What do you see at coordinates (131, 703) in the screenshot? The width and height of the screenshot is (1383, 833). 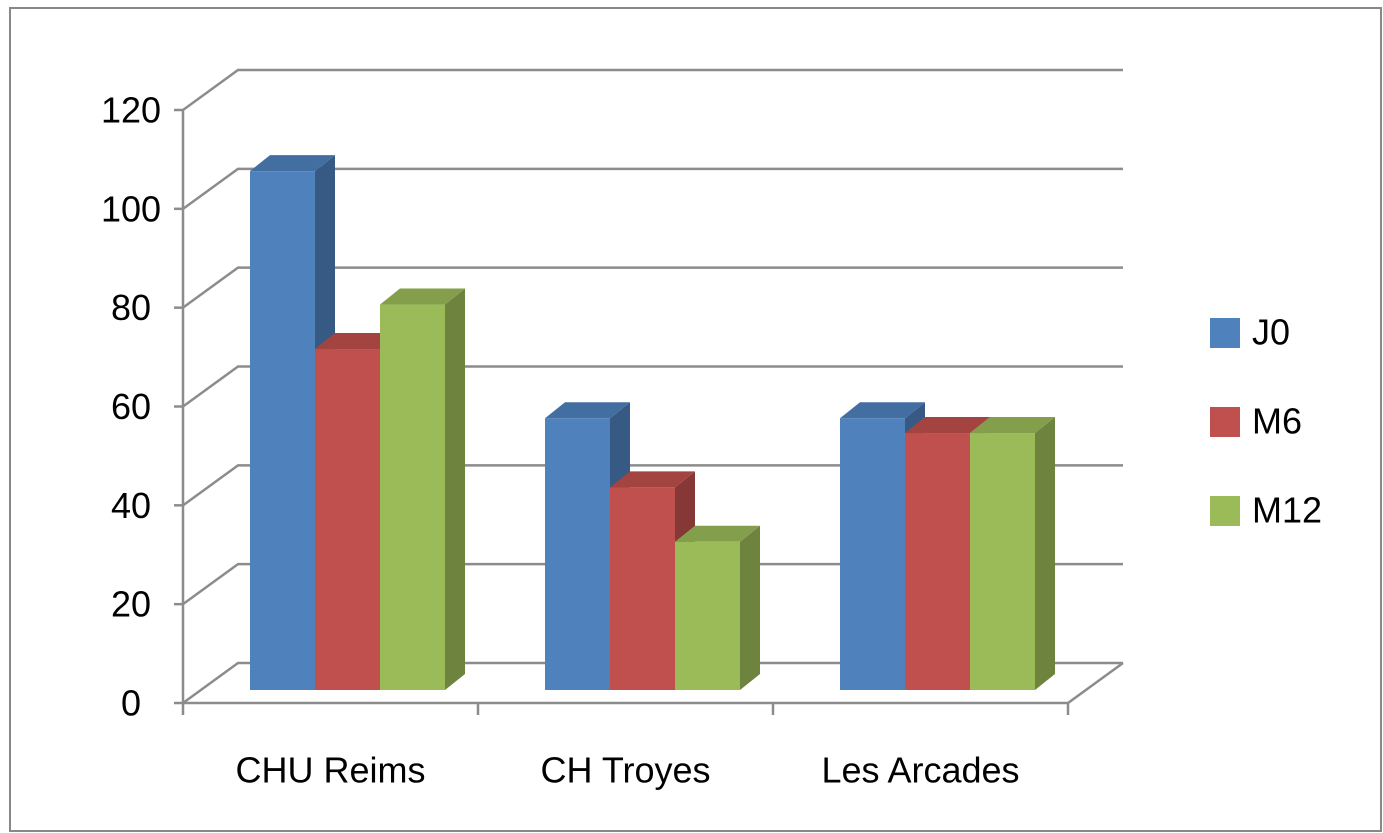 I see `y-tick-label: 0` at bounding box center [131, 703].